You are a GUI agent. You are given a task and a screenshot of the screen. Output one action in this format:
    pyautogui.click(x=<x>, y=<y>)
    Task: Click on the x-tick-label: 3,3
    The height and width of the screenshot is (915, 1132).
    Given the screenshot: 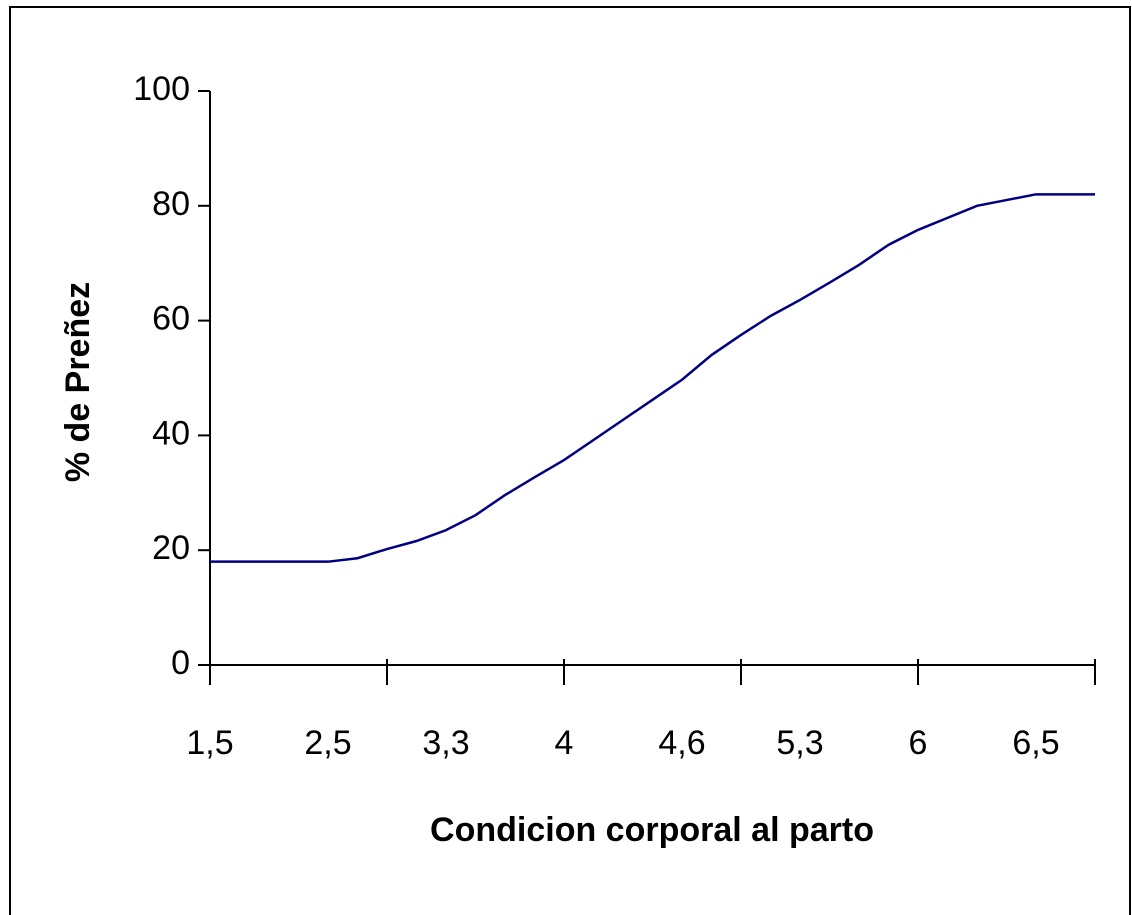 What is the action you would take?
    pyautogui.click(x=445, y=743)
    